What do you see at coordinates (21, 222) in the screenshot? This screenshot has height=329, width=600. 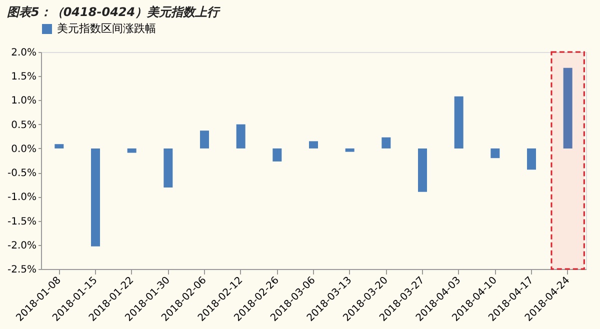 I see `y-tick-label: -1.5%` at bounding box center [21, 222].